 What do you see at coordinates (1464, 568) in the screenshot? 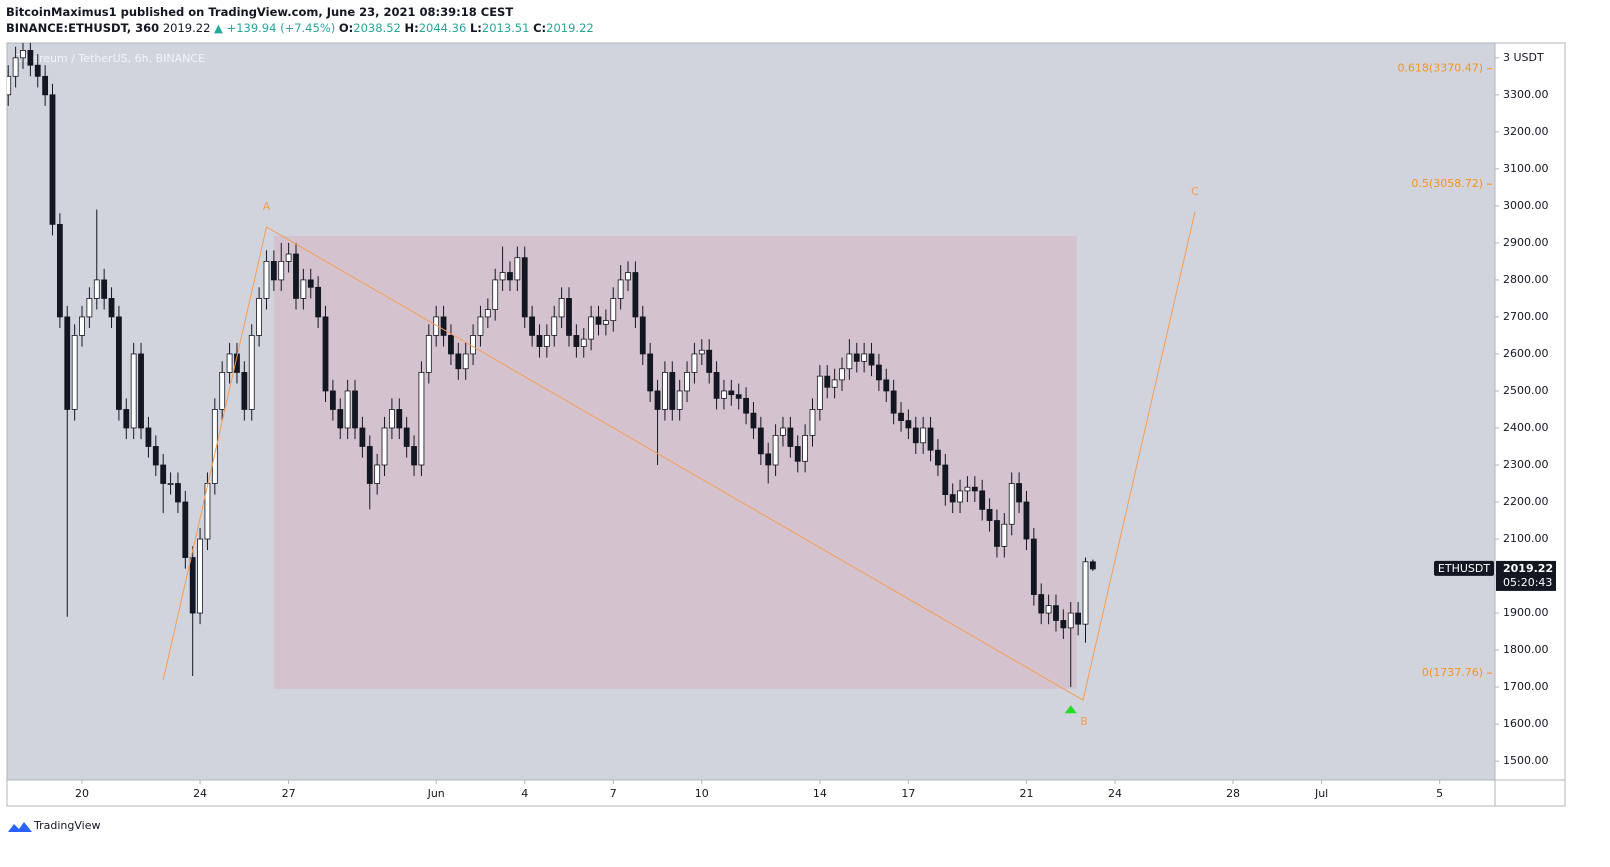
I see `price-tag-name-bg` at bounding box center [1464, 568].